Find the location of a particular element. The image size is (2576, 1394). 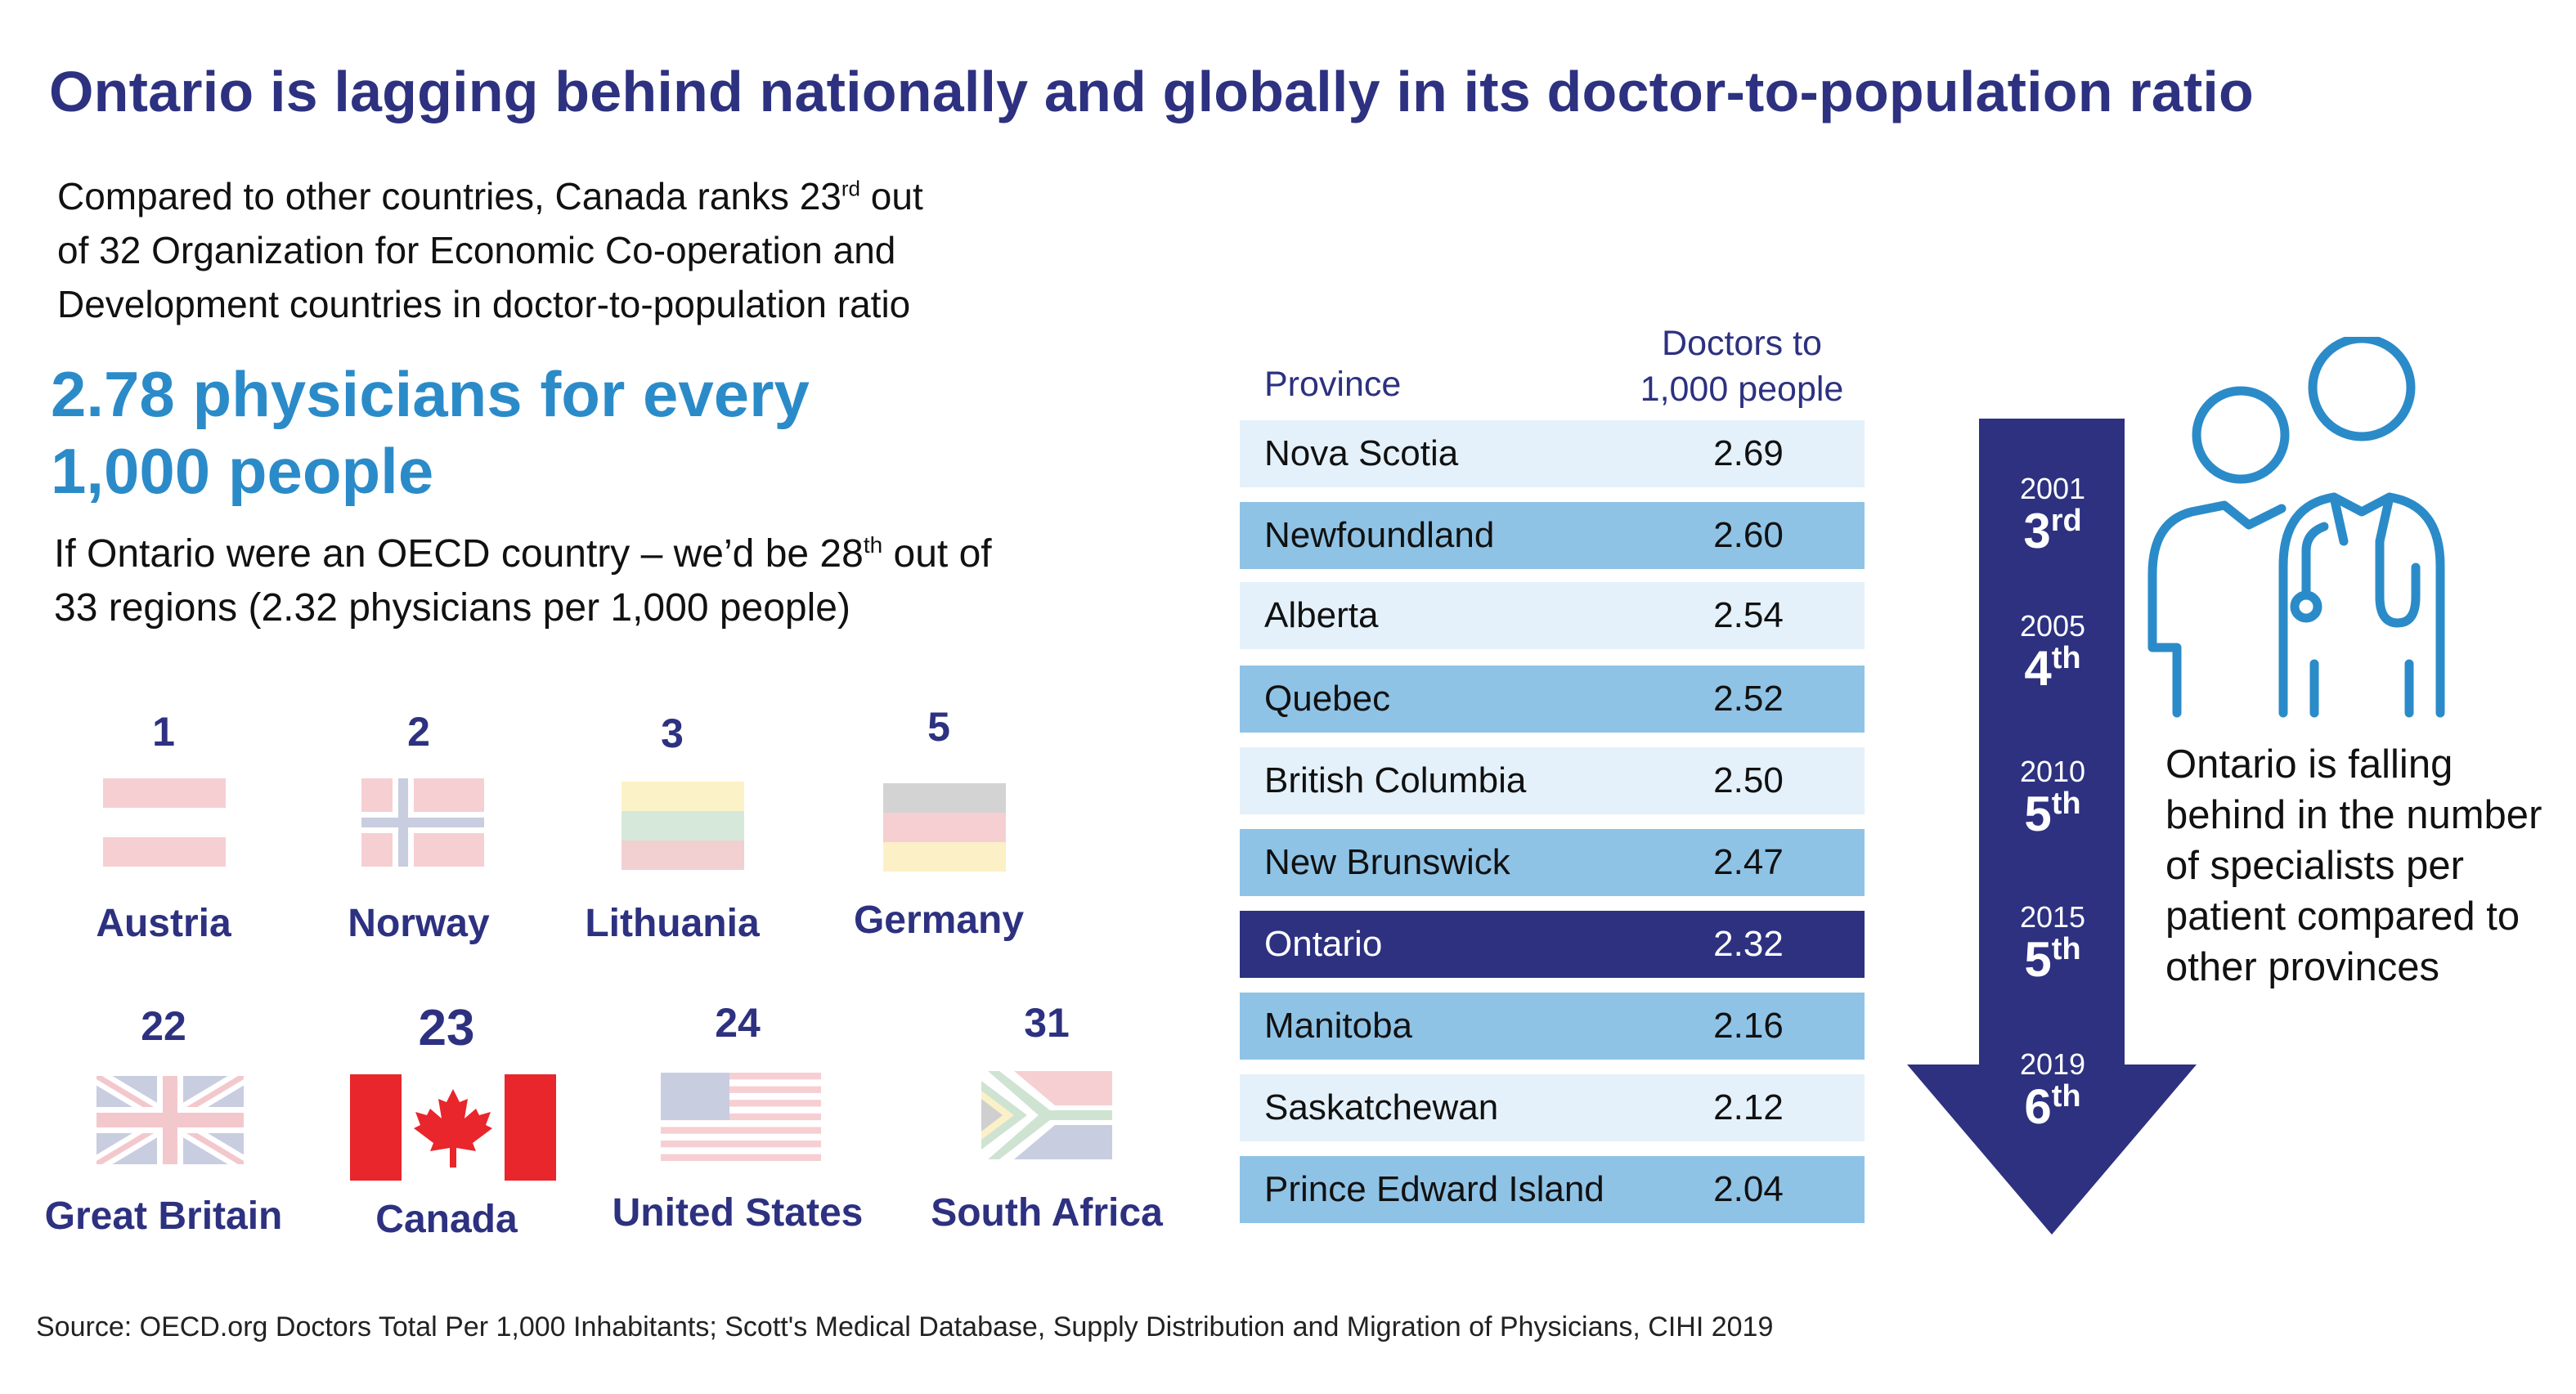

province-name: Saskatchewan is located at coordinates (1381, 1107).